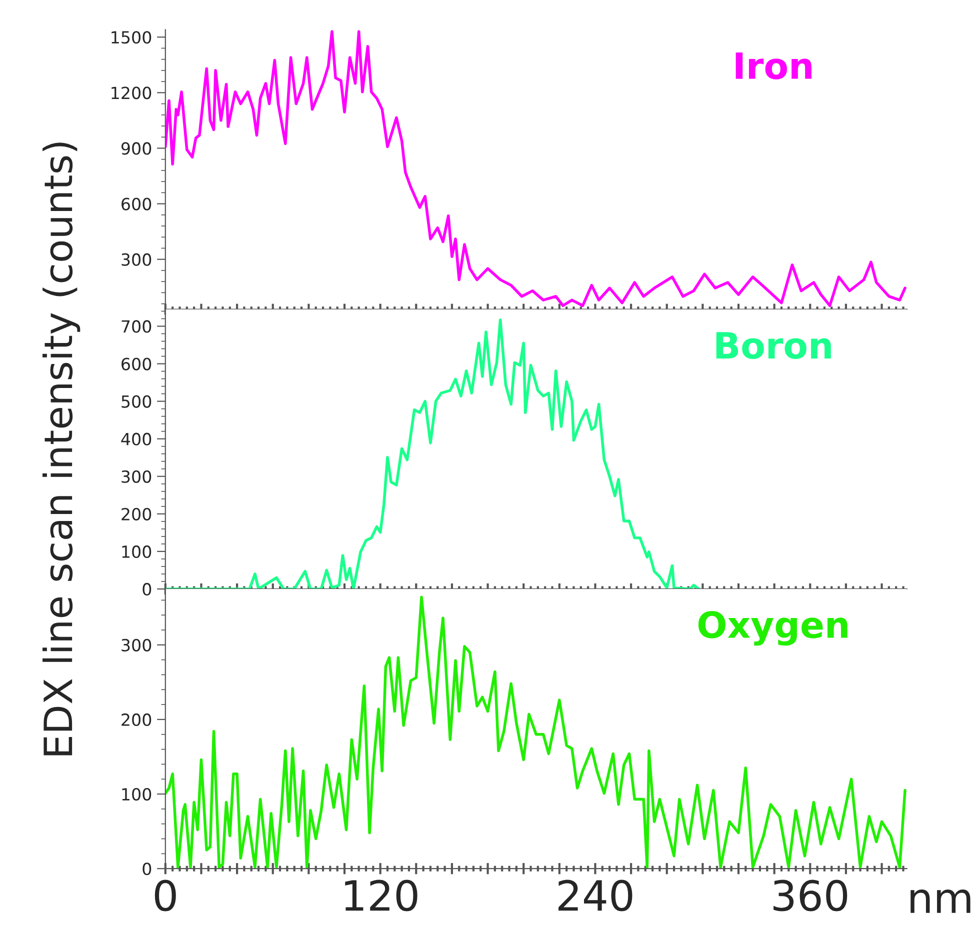 The height and width of the screenshot is (928, 973). Describe the element at coordinates (136, 148) in the screenshot. I see `y-tick-label: 900` at that location.